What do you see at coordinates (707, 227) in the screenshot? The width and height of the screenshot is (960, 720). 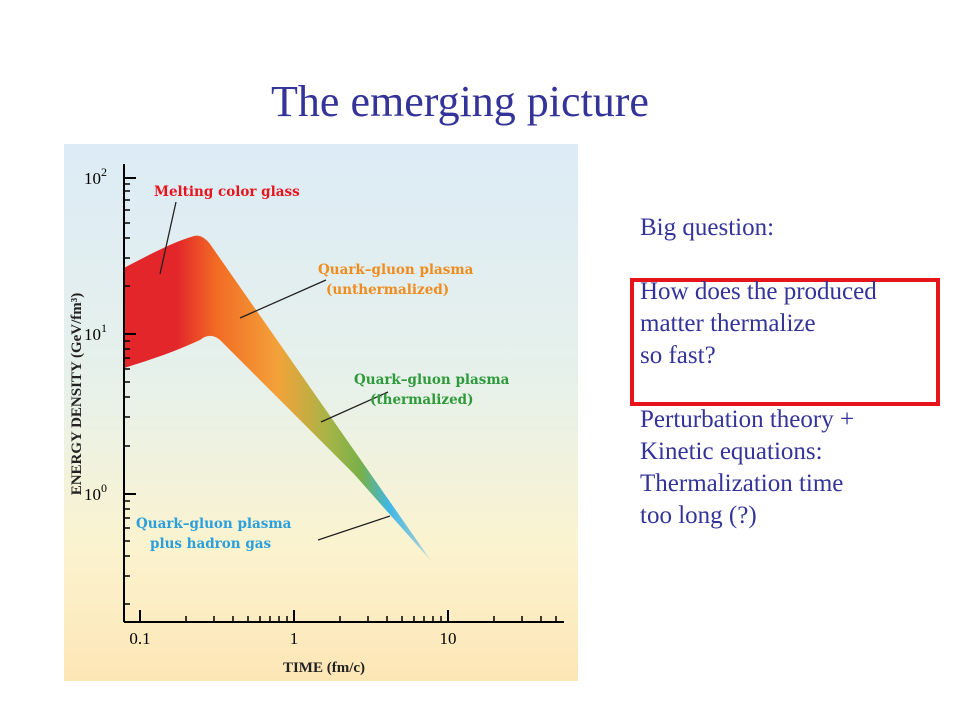 I see `notes-heading: Big question:` at bounding box center [707, 227].